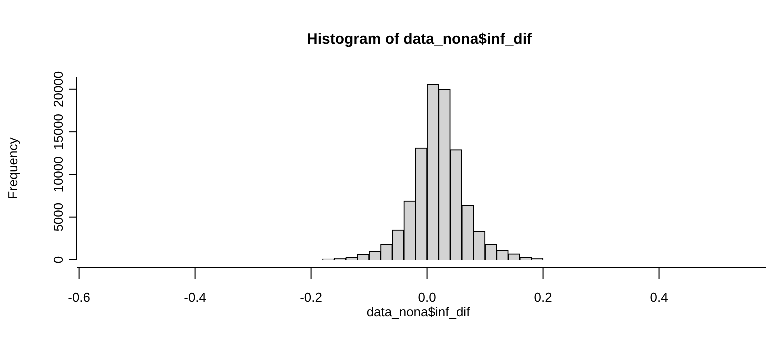 Image resolution: width=766 pixels, height=346 pixels. Describe the element at coordinates (58, 260) in the screenshot. I see `y-tick-label: 0` at that location.